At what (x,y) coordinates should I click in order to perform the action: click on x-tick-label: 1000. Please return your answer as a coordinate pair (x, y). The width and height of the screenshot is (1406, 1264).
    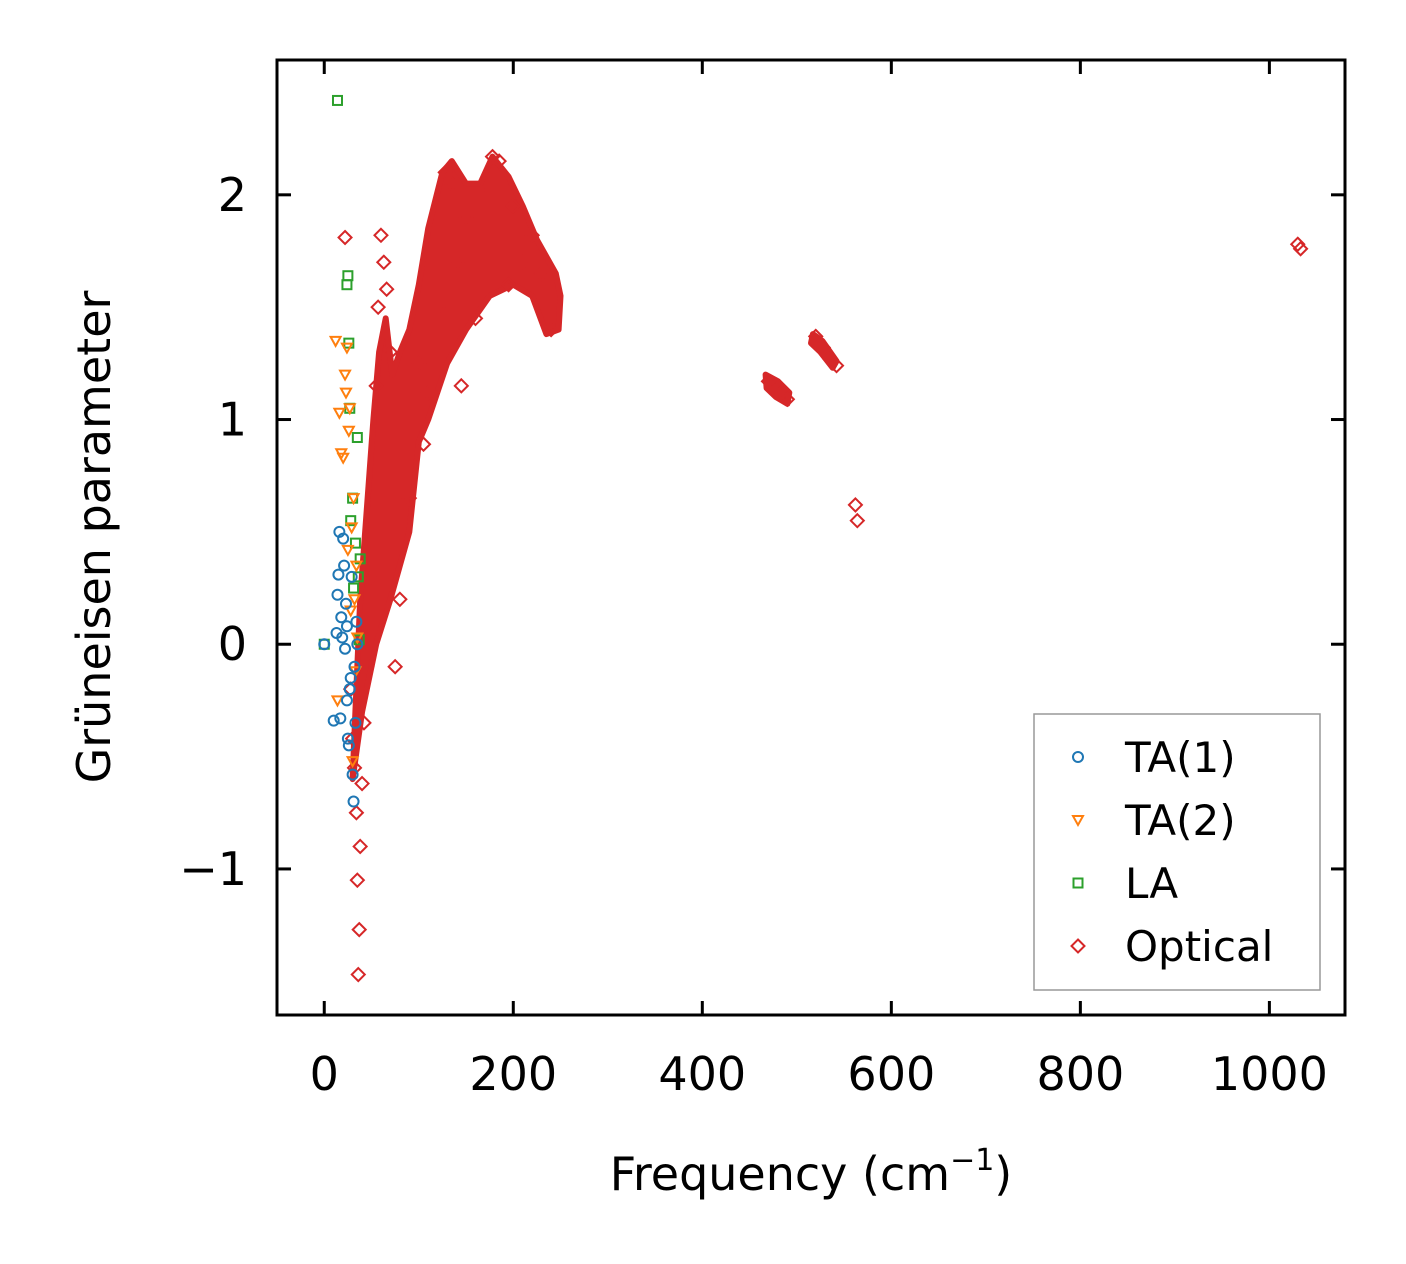
    Looking at the image, I should click on (1269, 1074).